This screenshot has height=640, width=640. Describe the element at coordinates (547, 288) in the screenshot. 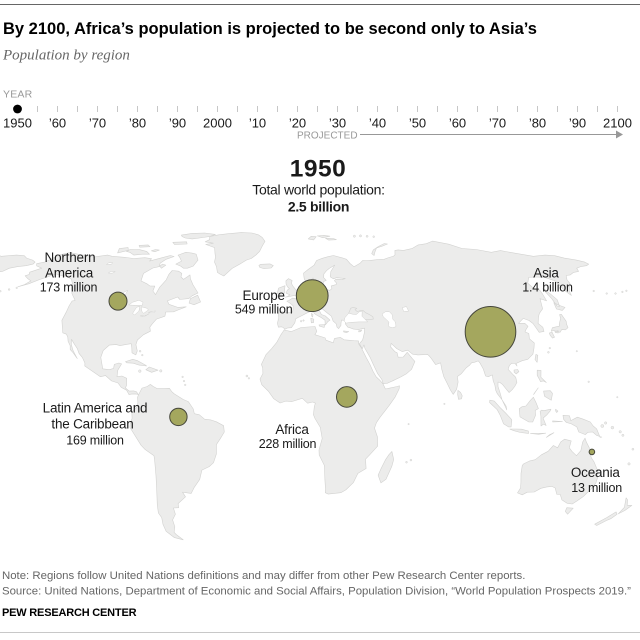

I see `svg-text: 1.4 billion` at that location.